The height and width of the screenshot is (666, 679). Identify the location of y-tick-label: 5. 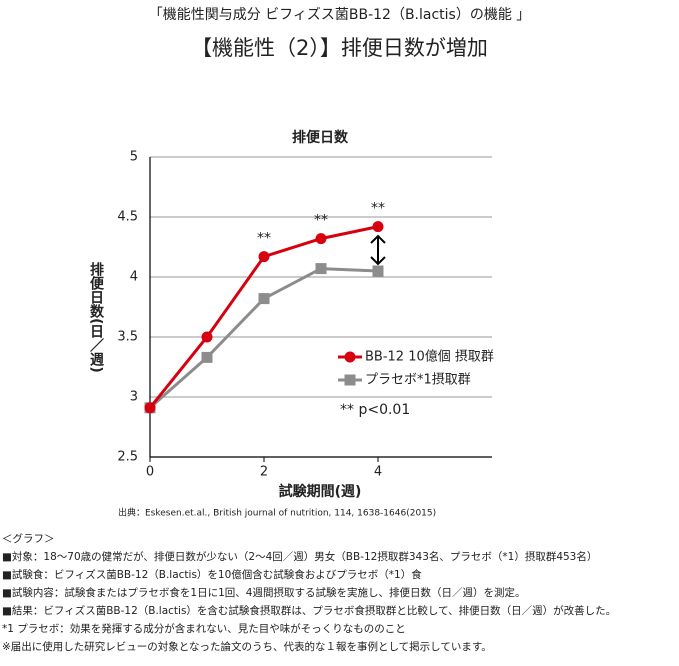
(134, 157).